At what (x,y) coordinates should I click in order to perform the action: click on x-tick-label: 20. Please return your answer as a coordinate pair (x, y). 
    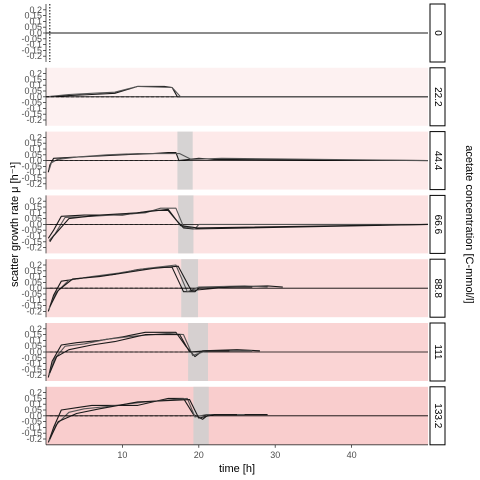
    Looking at the image, I should click on (199, 455).